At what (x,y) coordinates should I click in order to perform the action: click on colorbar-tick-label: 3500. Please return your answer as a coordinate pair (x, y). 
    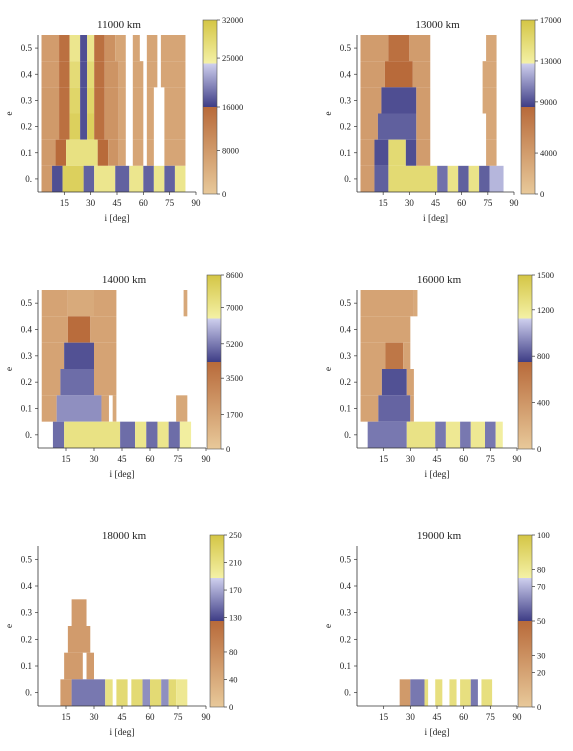
    Looking at the image, I should click on (234, 378).